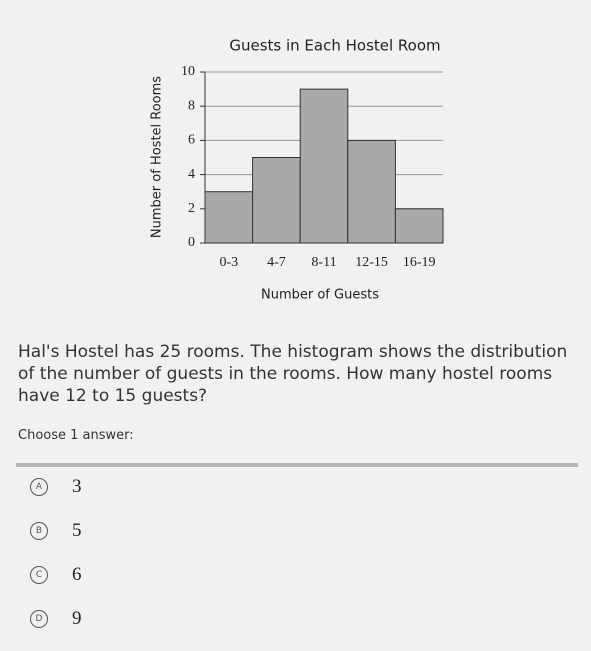 This screenshot has width=591, height=651. I want to click on choice-letter: D, so click(39, 619).